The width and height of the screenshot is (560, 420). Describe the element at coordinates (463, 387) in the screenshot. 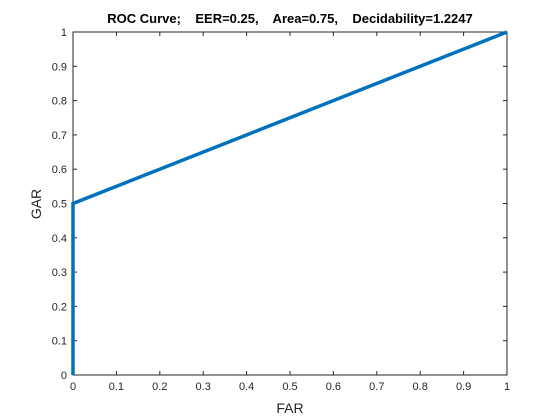

I see `x-tick-label: 0.9` at that location.